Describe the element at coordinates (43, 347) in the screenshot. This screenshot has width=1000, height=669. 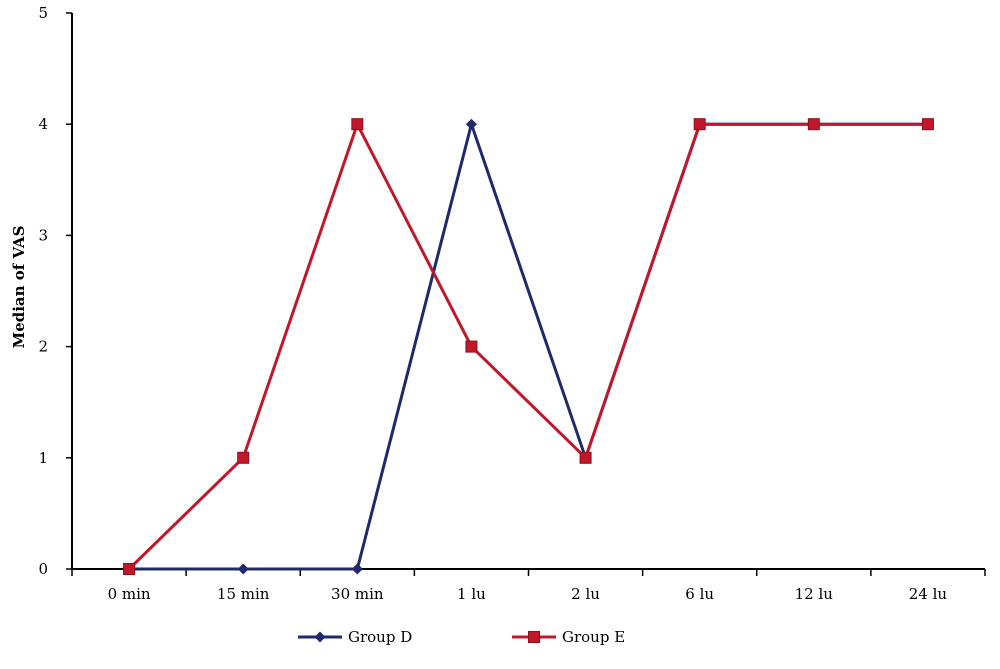
I see `y-tick-label: 2` at that location.